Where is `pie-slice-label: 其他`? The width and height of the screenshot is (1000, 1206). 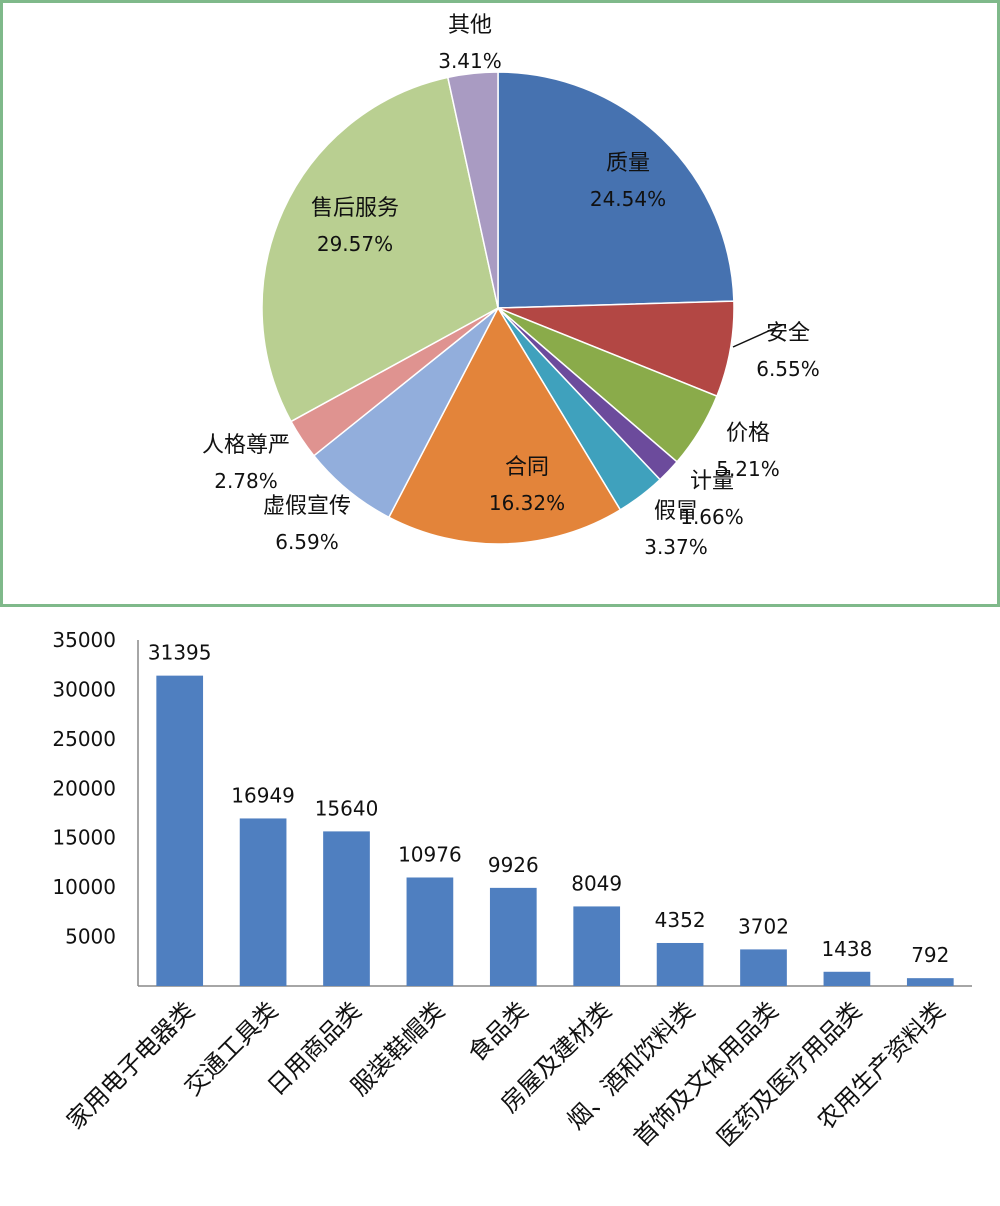
pie-slice-label: 其他 is located at coordinates (470, 25).